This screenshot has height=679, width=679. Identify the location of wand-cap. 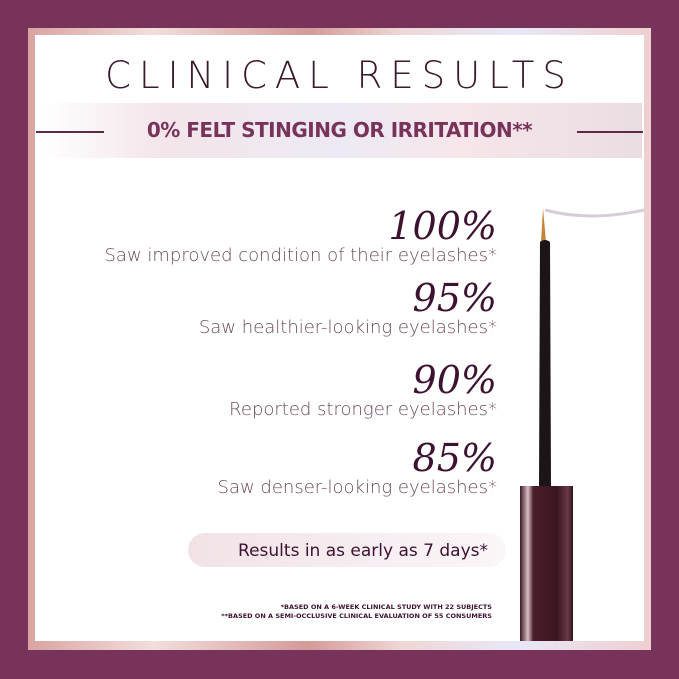
(546, 563).